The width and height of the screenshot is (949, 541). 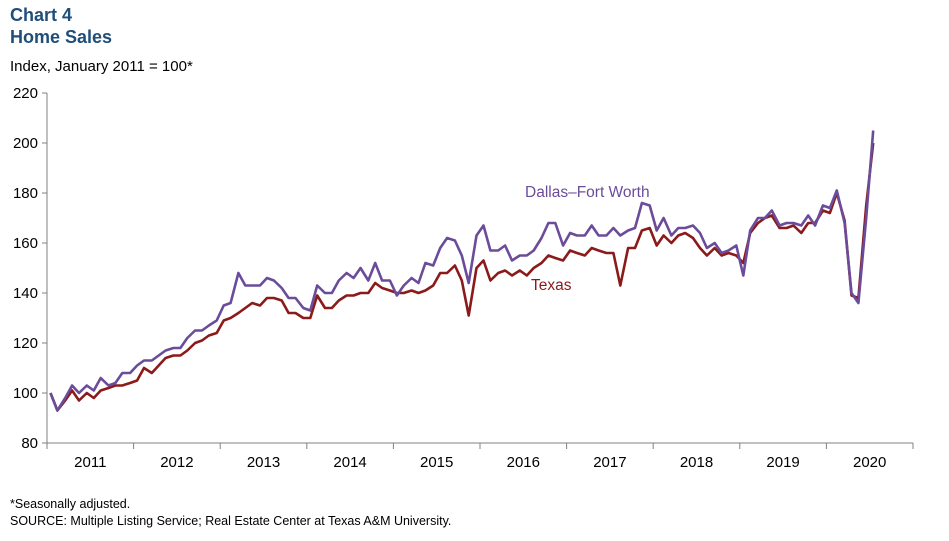 What do you see at coordinates (587, 192) in the screenshot?
I see `series-label-dallas-fort-worth: Dallas–Fort Worth` at bounding box center [587, 192].